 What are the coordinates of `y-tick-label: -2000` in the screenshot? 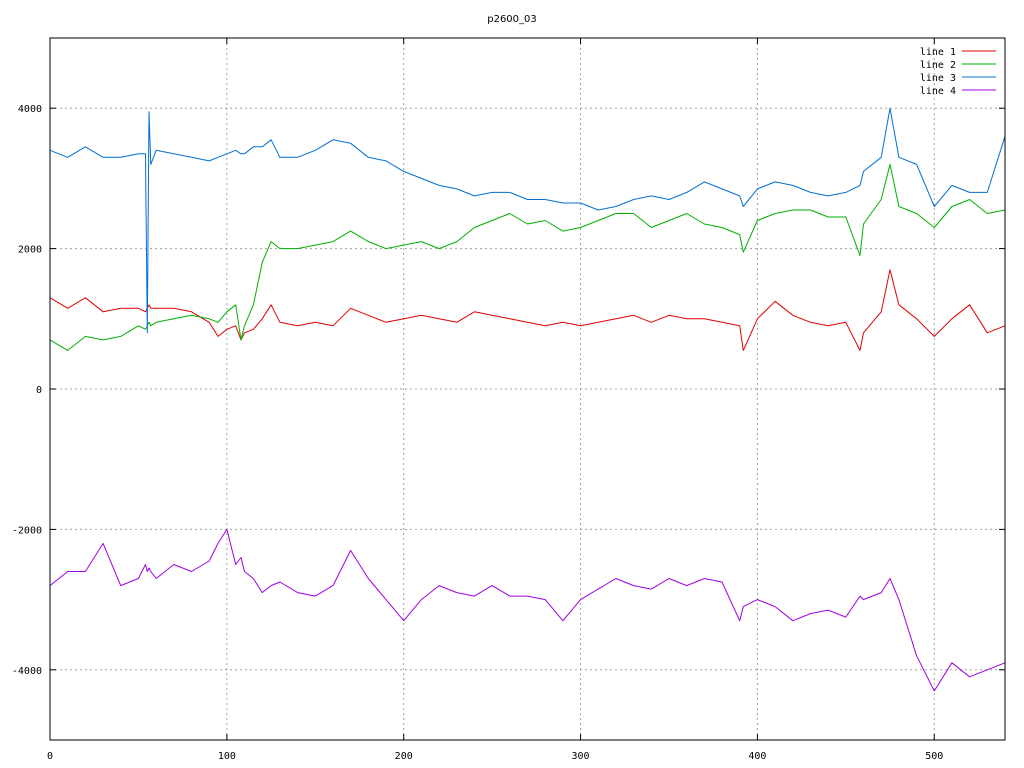 It's located at (27, 530).